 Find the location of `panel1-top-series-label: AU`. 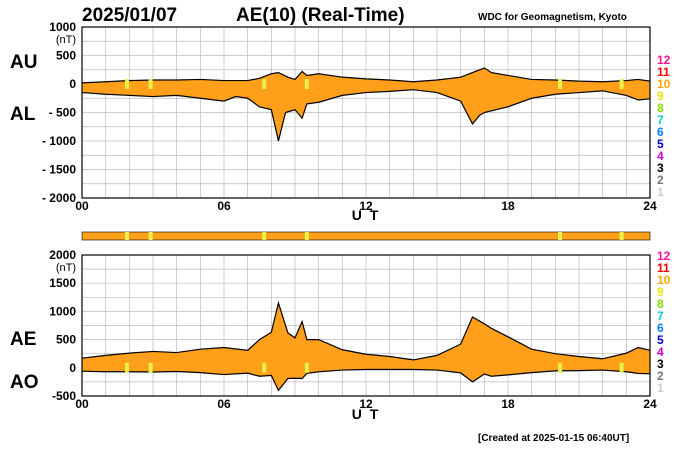

panel1-top-series-label: AU is located at coordinates (24, 62).